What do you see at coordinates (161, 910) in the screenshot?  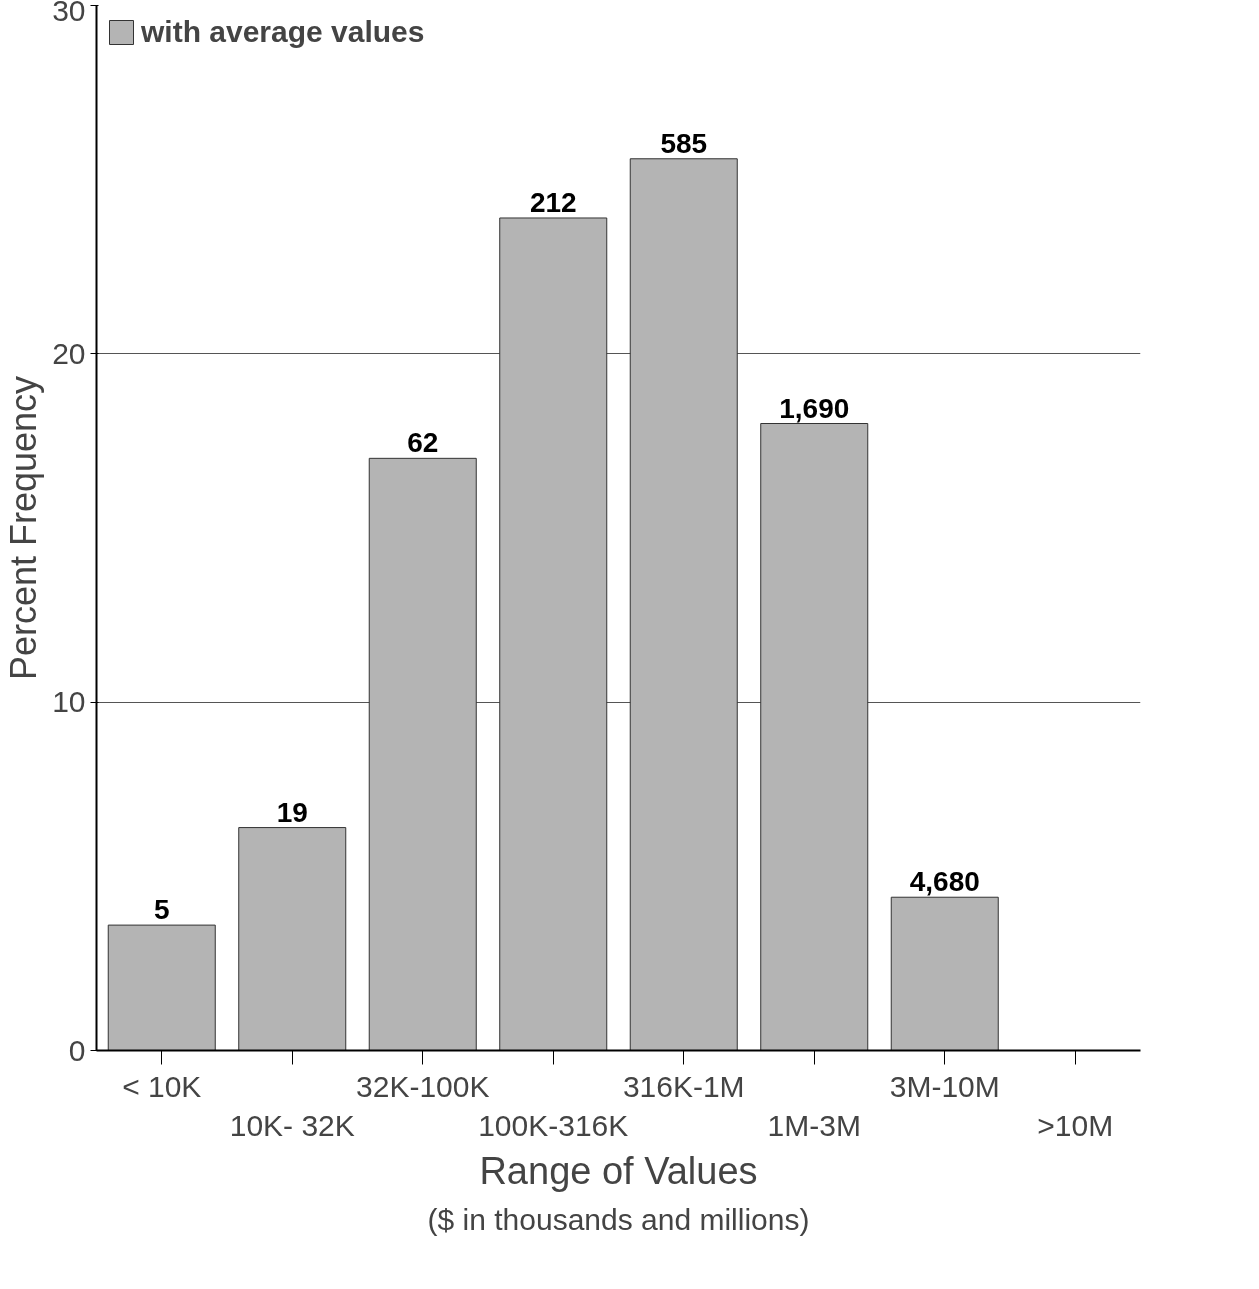 I see `annotation: 5` at bounding box center [161, 910].